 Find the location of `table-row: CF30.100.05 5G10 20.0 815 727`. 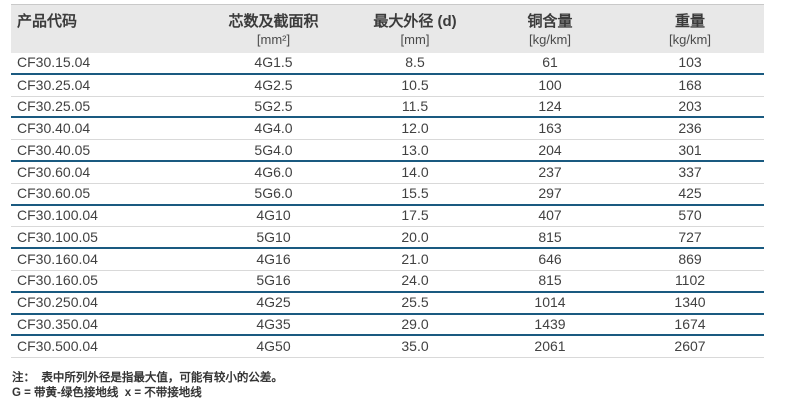

table-row: CF30.100.05 5G10 20.0 815 727 is located at coordinates (387, 238).